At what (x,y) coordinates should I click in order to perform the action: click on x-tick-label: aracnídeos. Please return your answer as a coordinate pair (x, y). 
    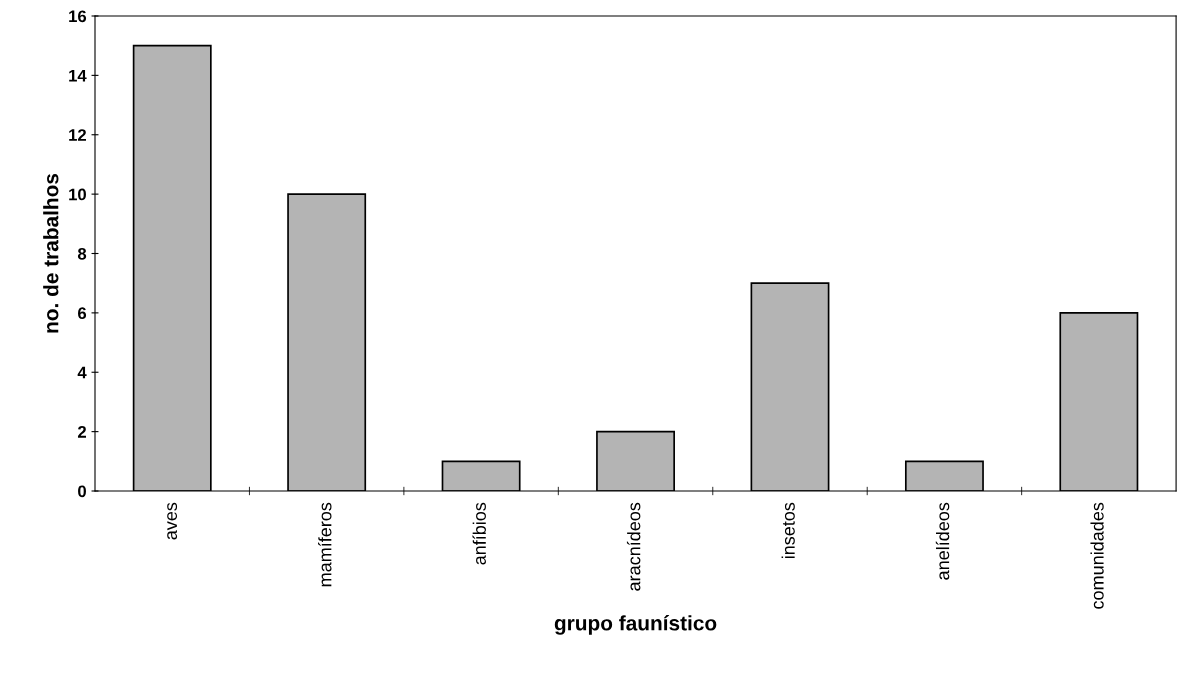
    Looking at the image, I should click on (633, 546).